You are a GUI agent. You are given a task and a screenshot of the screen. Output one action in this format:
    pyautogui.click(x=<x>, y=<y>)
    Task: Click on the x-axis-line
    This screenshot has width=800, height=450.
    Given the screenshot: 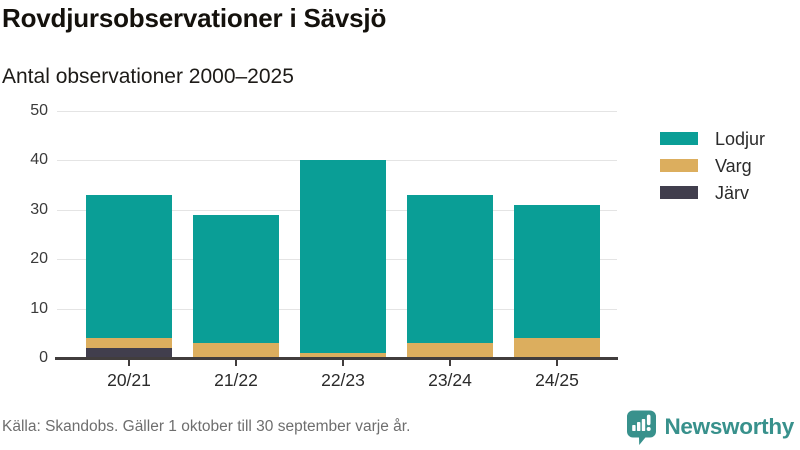 What is the action you would take?
    pyautogui.click(x=336, y=358)
    